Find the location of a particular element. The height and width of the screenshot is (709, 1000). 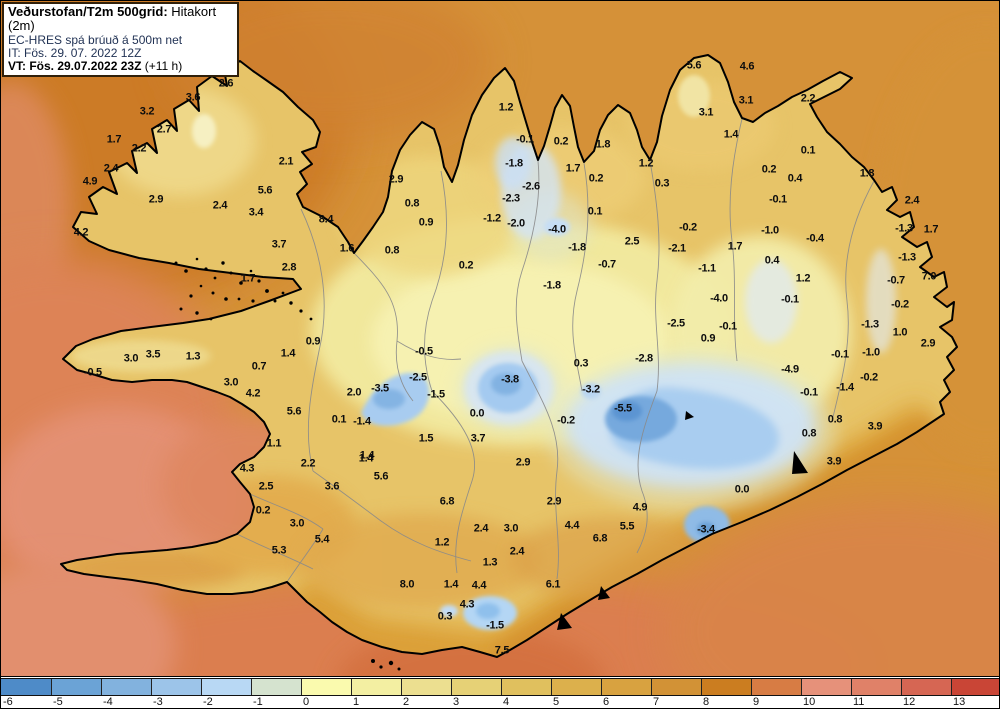

temperature-label: 6.1 is located at coordinates (553, 584).